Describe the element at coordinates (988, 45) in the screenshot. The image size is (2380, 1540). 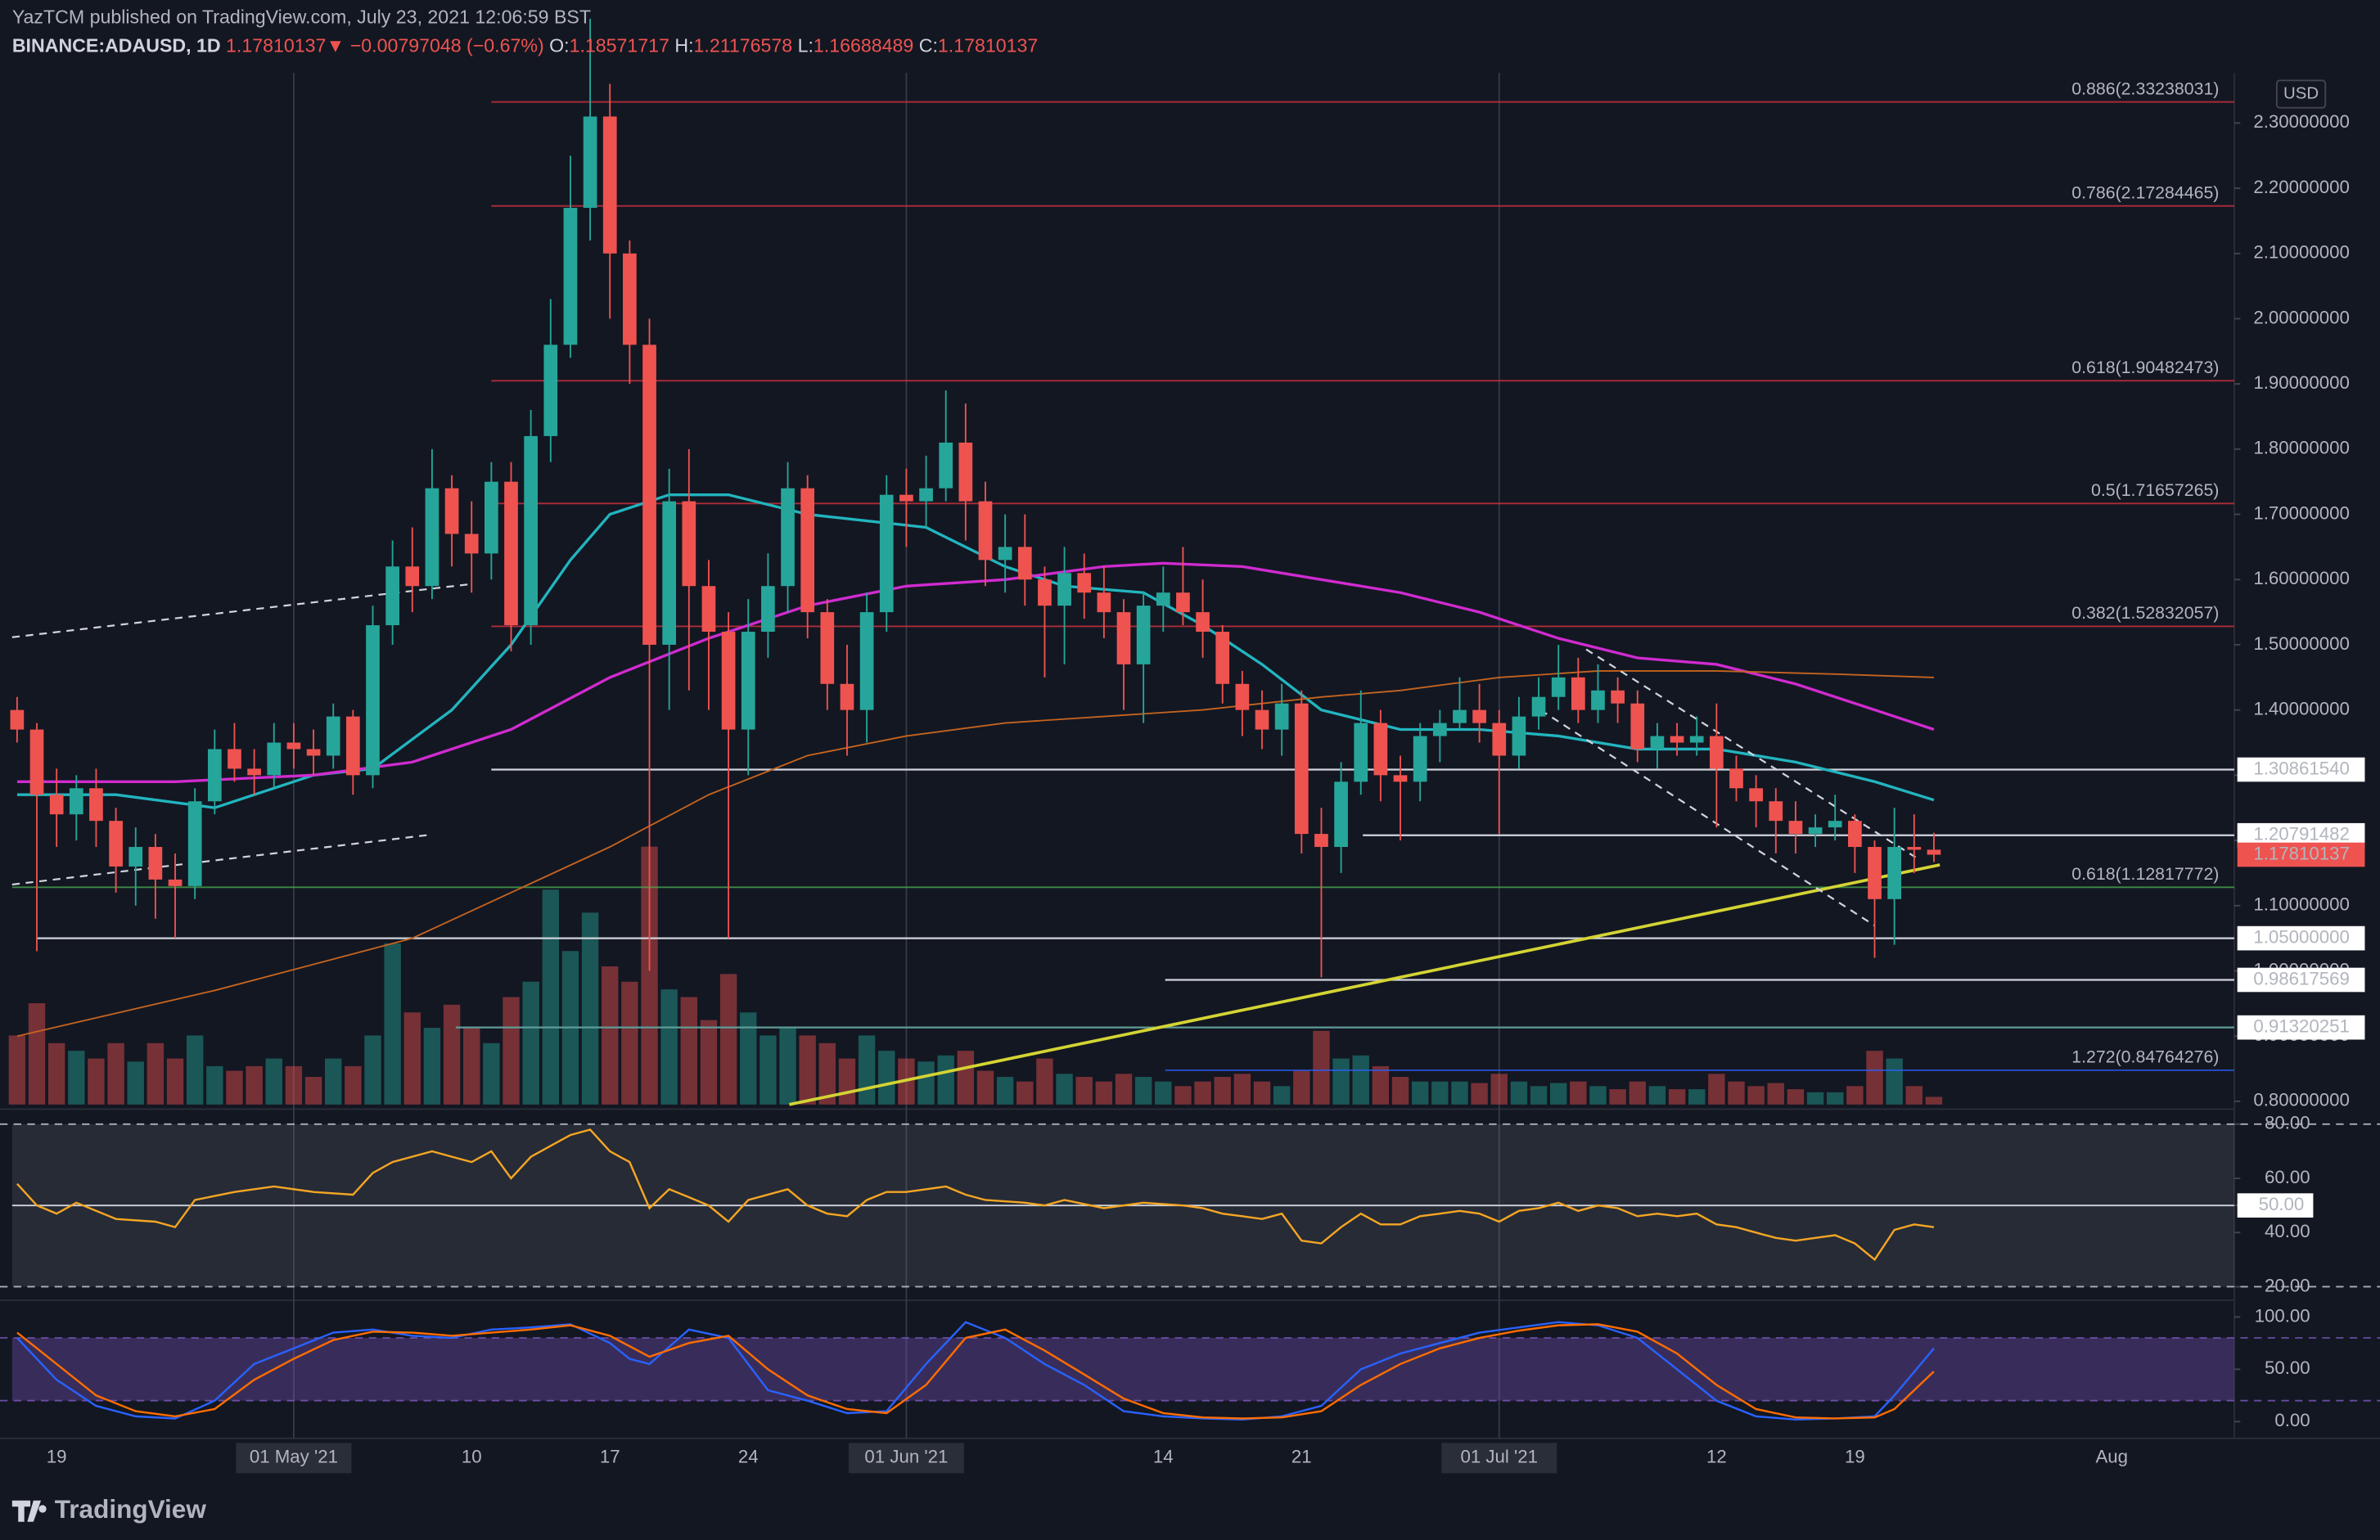
I see `ohlc-value: 1.17810137` at that location.